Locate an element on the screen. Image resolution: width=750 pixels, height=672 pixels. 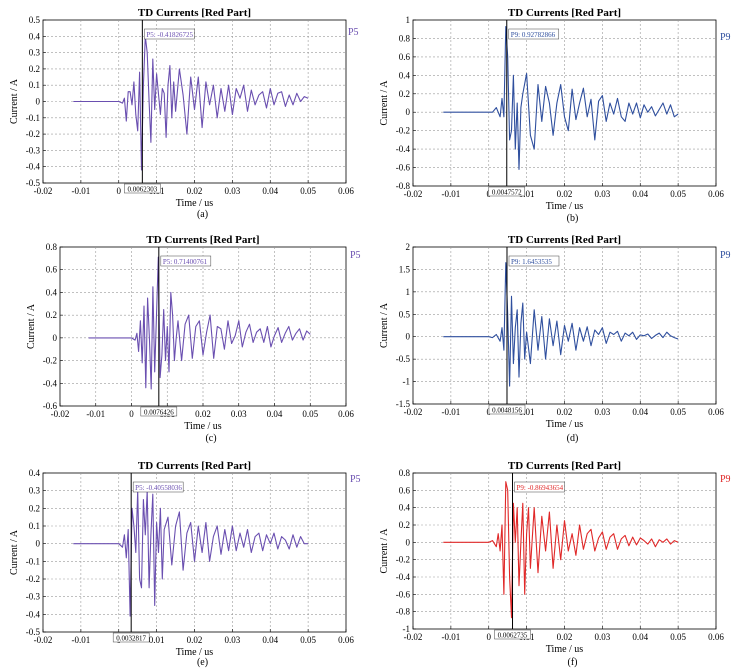
cursor-x-value: 0.0062303 is located at coordinates (142, 190).